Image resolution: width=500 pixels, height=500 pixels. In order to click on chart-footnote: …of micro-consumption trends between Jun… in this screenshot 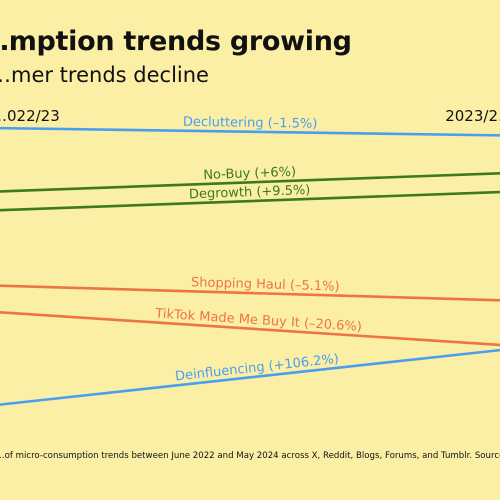, I will do `click(250, 456)`.